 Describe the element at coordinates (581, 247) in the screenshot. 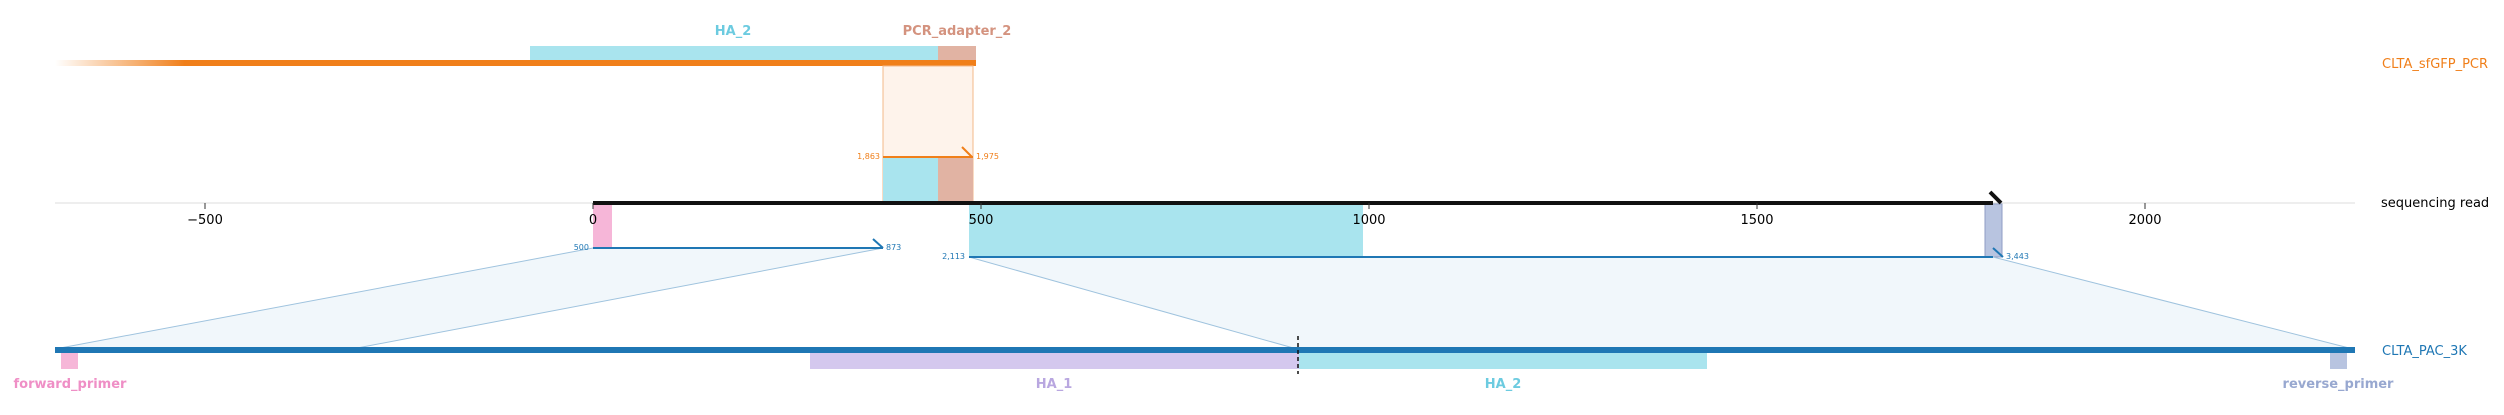

I see `read-match-1-start: 500` at that location.